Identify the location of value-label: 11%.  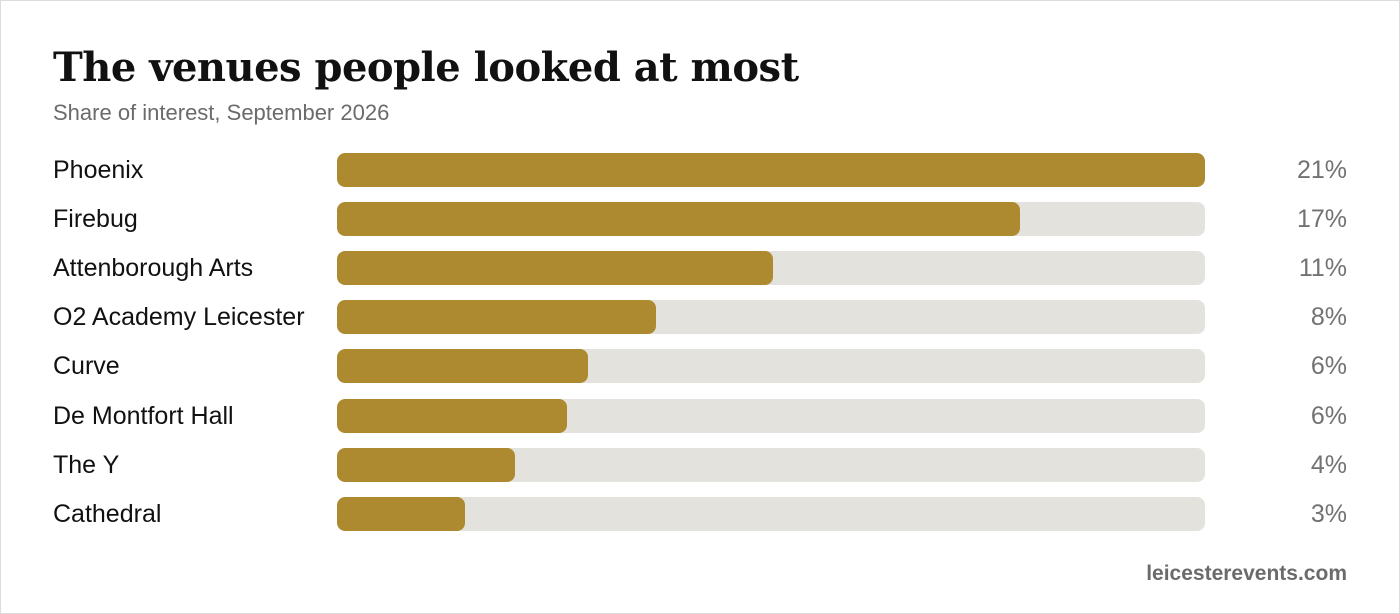
(1322, 268).